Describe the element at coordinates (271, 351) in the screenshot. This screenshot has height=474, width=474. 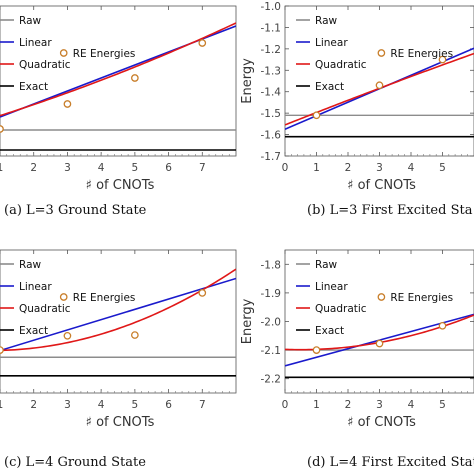
I see `y-tick-label: -2.1` at that location.